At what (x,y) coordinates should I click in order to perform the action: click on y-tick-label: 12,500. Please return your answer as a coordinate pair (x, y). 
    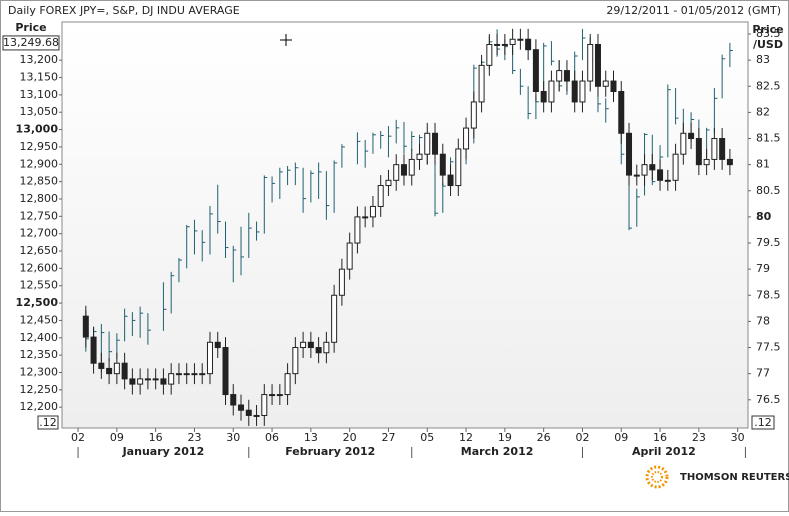
    Looking at the image, I should click on (37, 302).